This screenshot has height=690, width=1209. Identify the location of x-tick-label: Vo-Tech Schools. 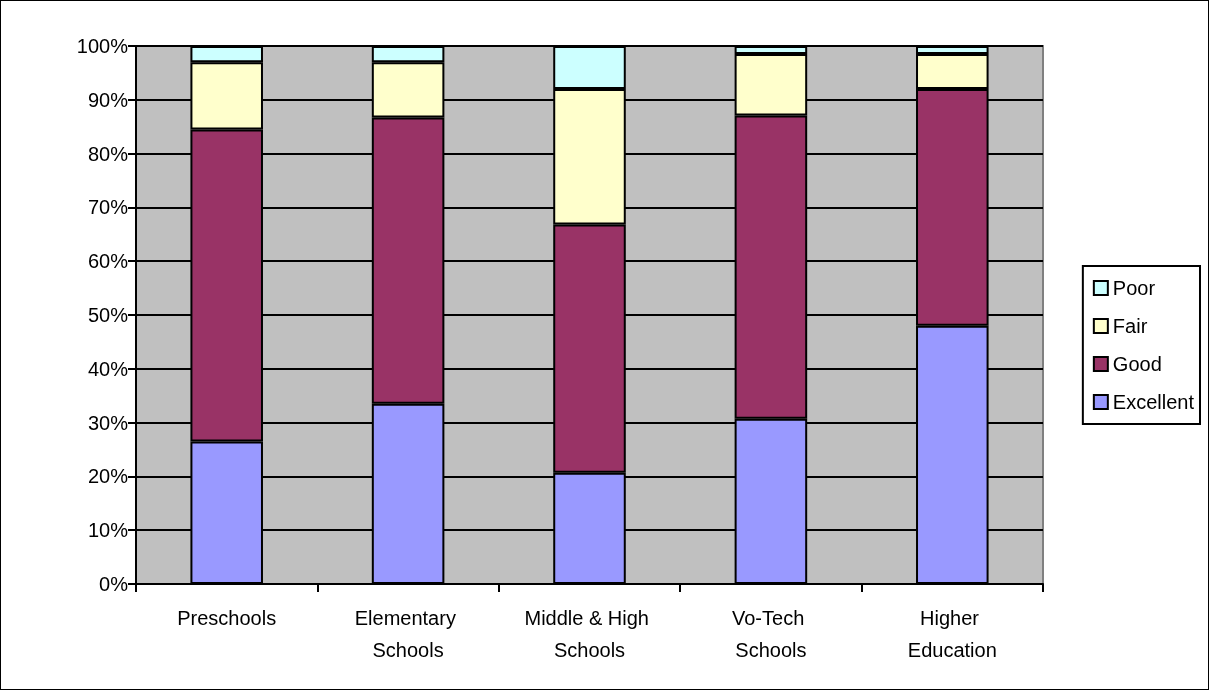
(770, 634).